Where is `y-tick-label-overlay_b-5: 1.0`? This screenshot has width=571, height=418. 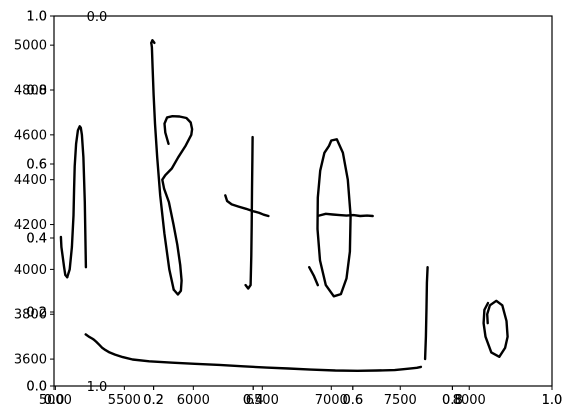 y-tick-label-overlay_b-5: 1.0 is located at coordinates (36, 17).